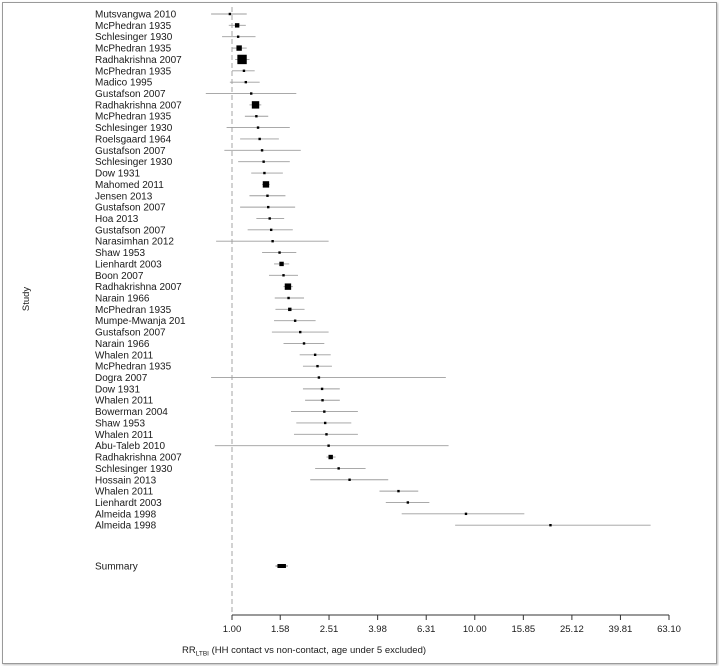 The width and height of the screenshot is (719, 666). I want to click on study-label: Boon 2007, so click(119, 276).